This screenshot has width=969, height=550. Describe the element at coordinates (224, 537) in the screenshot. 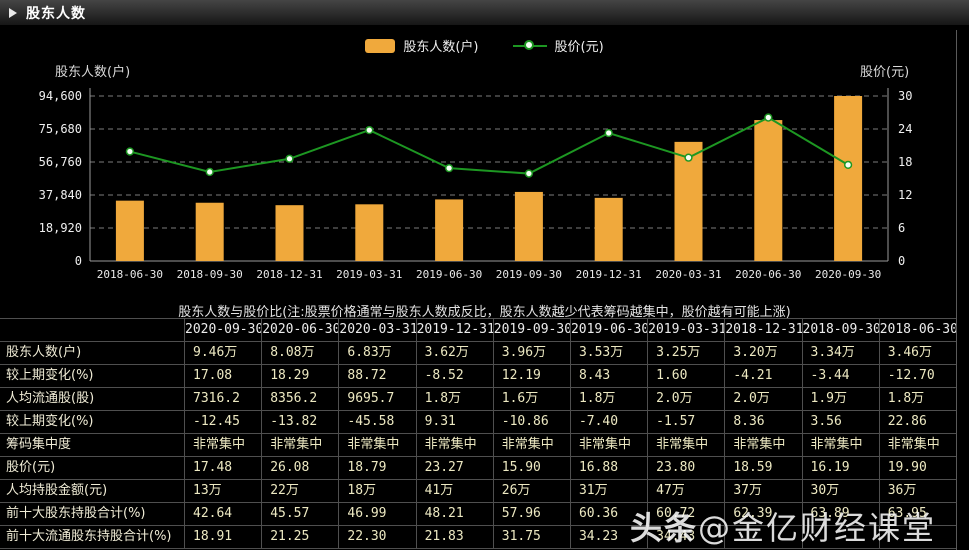

I see `table-cell: 18.91` at that location.